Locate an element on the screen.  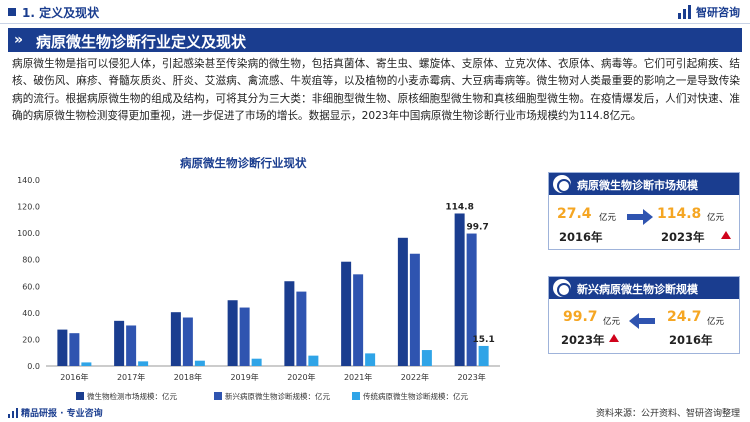
y-tick-label: 120.0 is located at coordinates (28, 207).